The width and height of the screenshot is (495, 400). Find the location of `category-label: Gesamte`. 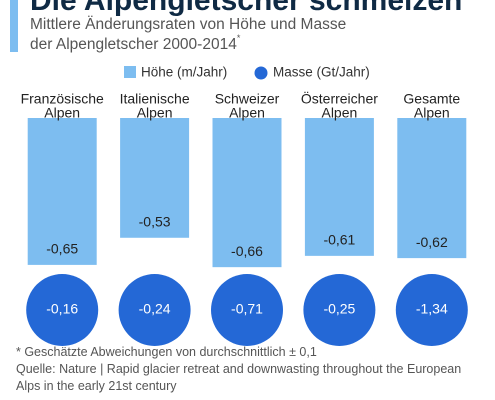

category-label: Gesamte is located at coordinates (431, 99).